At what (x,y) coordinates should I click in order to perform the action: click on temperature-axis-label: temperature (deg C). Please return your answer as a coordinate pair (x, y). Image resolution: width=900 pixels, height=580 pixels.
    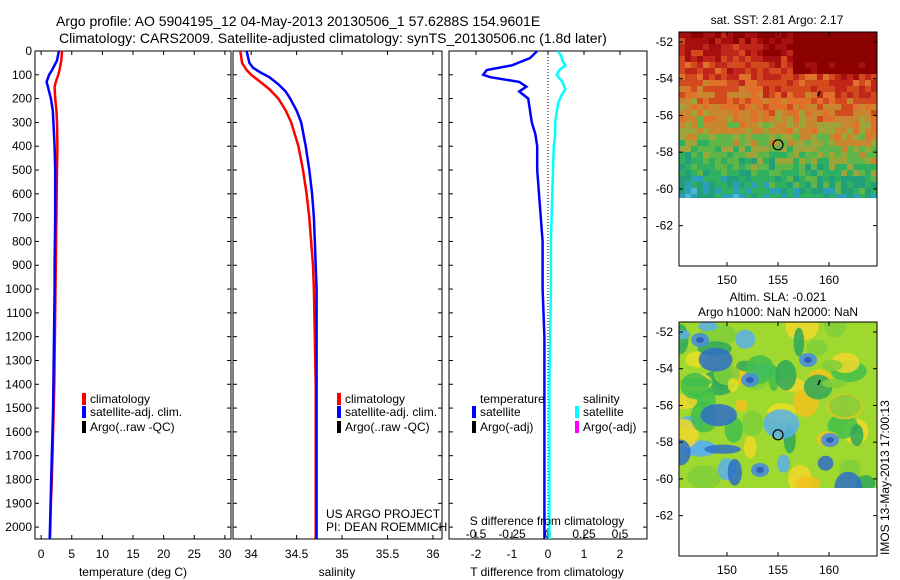
    Looking at the image, I should click on (133, 572).